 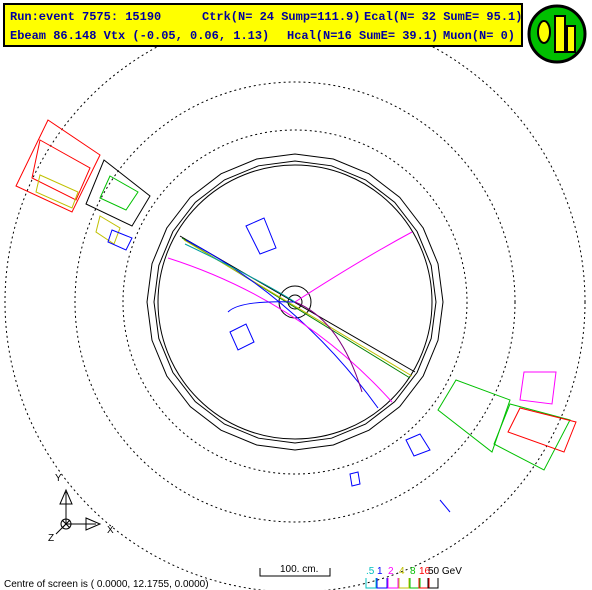 What do you see at coordinates (281, 17) in the screenshot?
I see `ctrk: Ctrk(N= 24 Sump=111.9)` at bounding box center [281, 17].